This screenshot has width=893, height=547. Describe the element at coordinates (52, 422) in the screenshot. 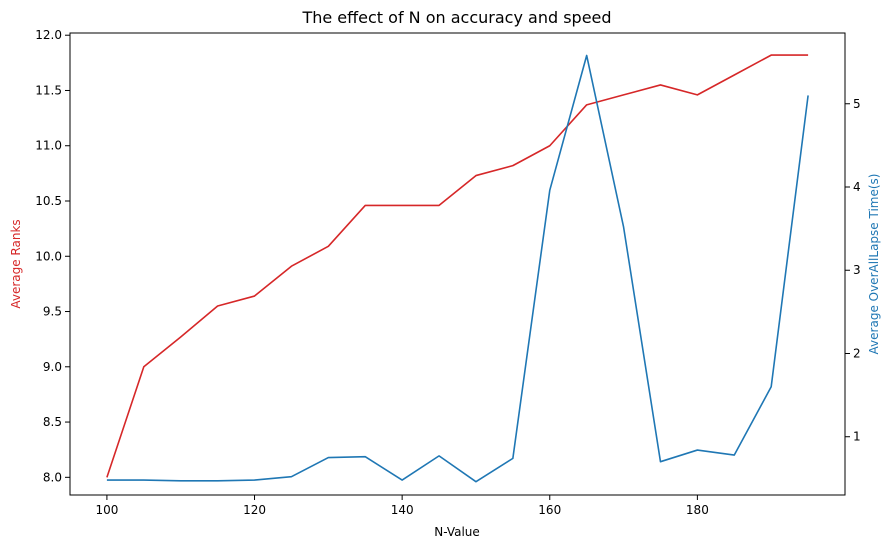

I see `left-y-tick-label: 8.5` at that location.